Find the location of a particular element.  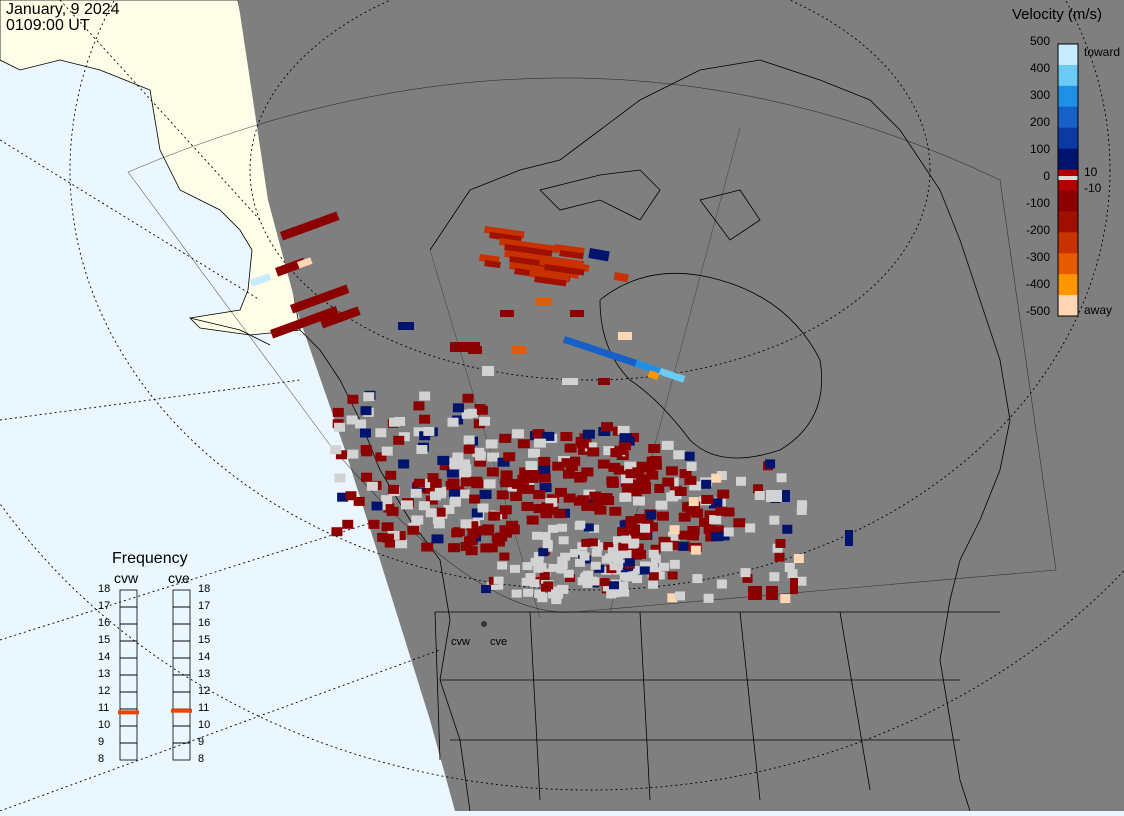

frequency-marker is located at coordinates (128, 712).